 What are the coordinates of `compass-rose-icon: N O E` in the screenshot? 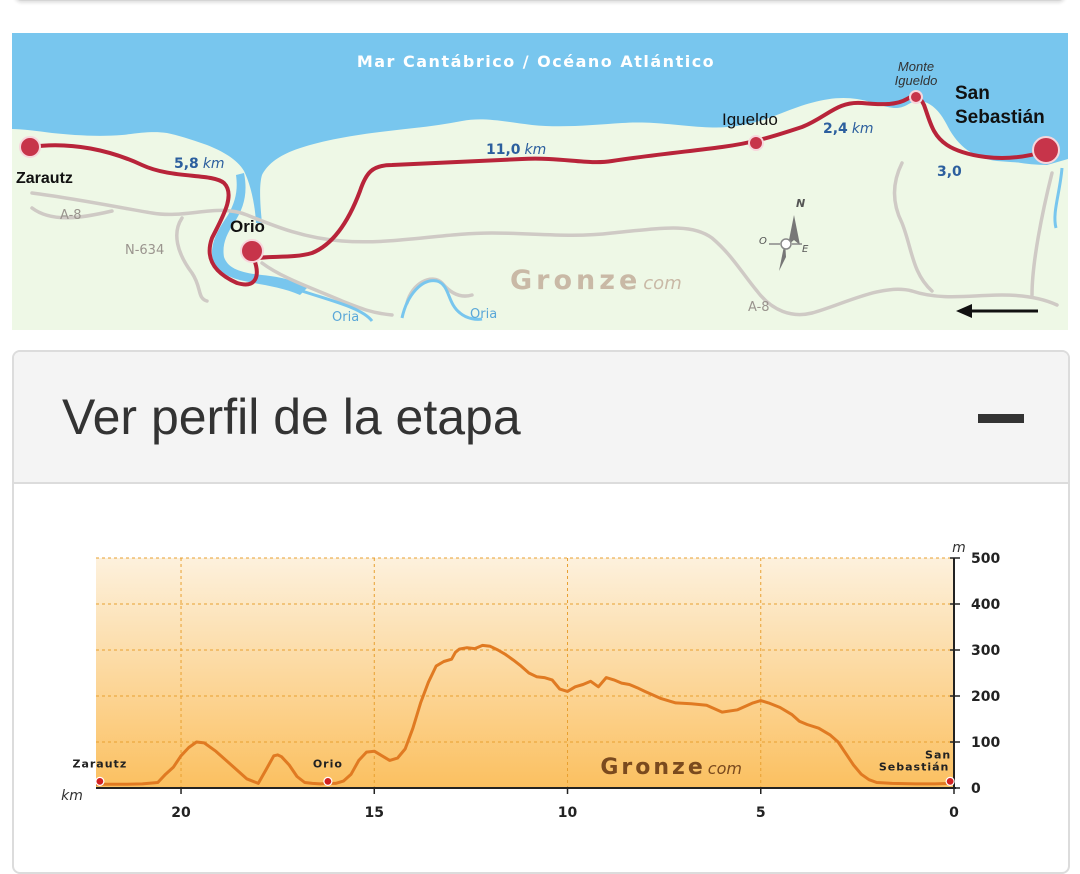 It's located at (784, 234).